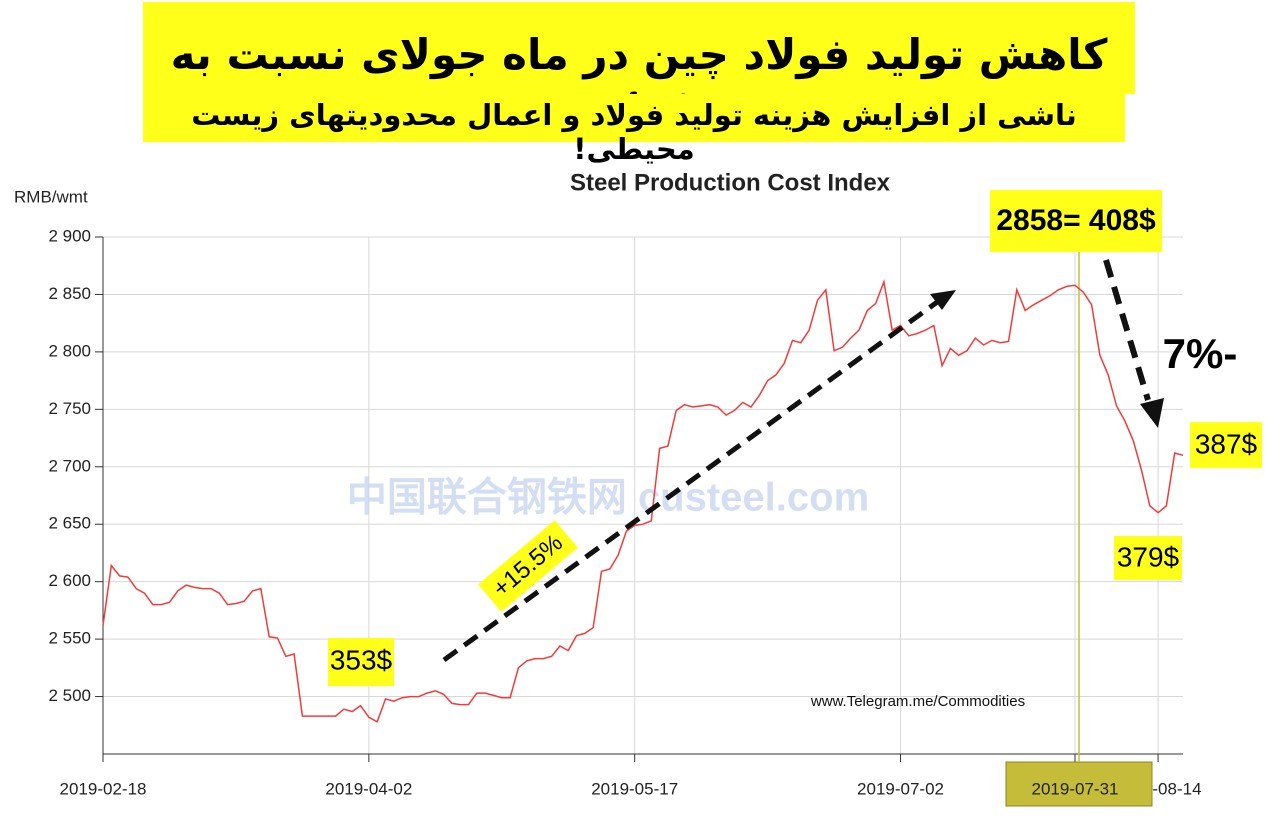  What do you see at coordinates (69, 350) in the screenshot?
I see `y-tick-label: 2 800` at bounding box center [69, 350].